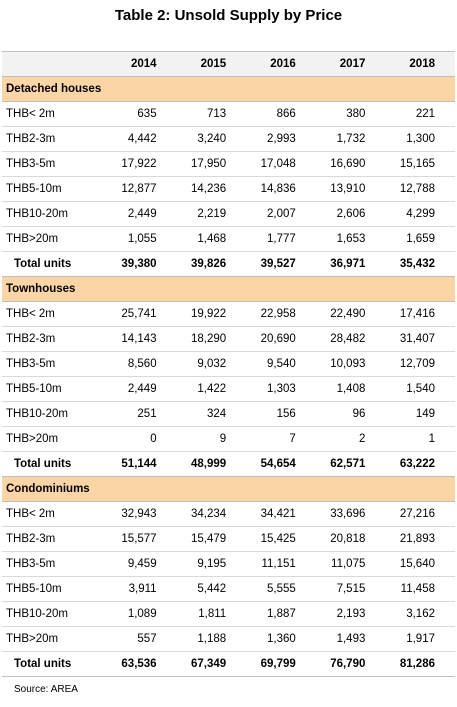 The image size is (457, 707). Describe the element at coordinates (350, 164) in the screenshot. I see `cell: 16,690` at that location.